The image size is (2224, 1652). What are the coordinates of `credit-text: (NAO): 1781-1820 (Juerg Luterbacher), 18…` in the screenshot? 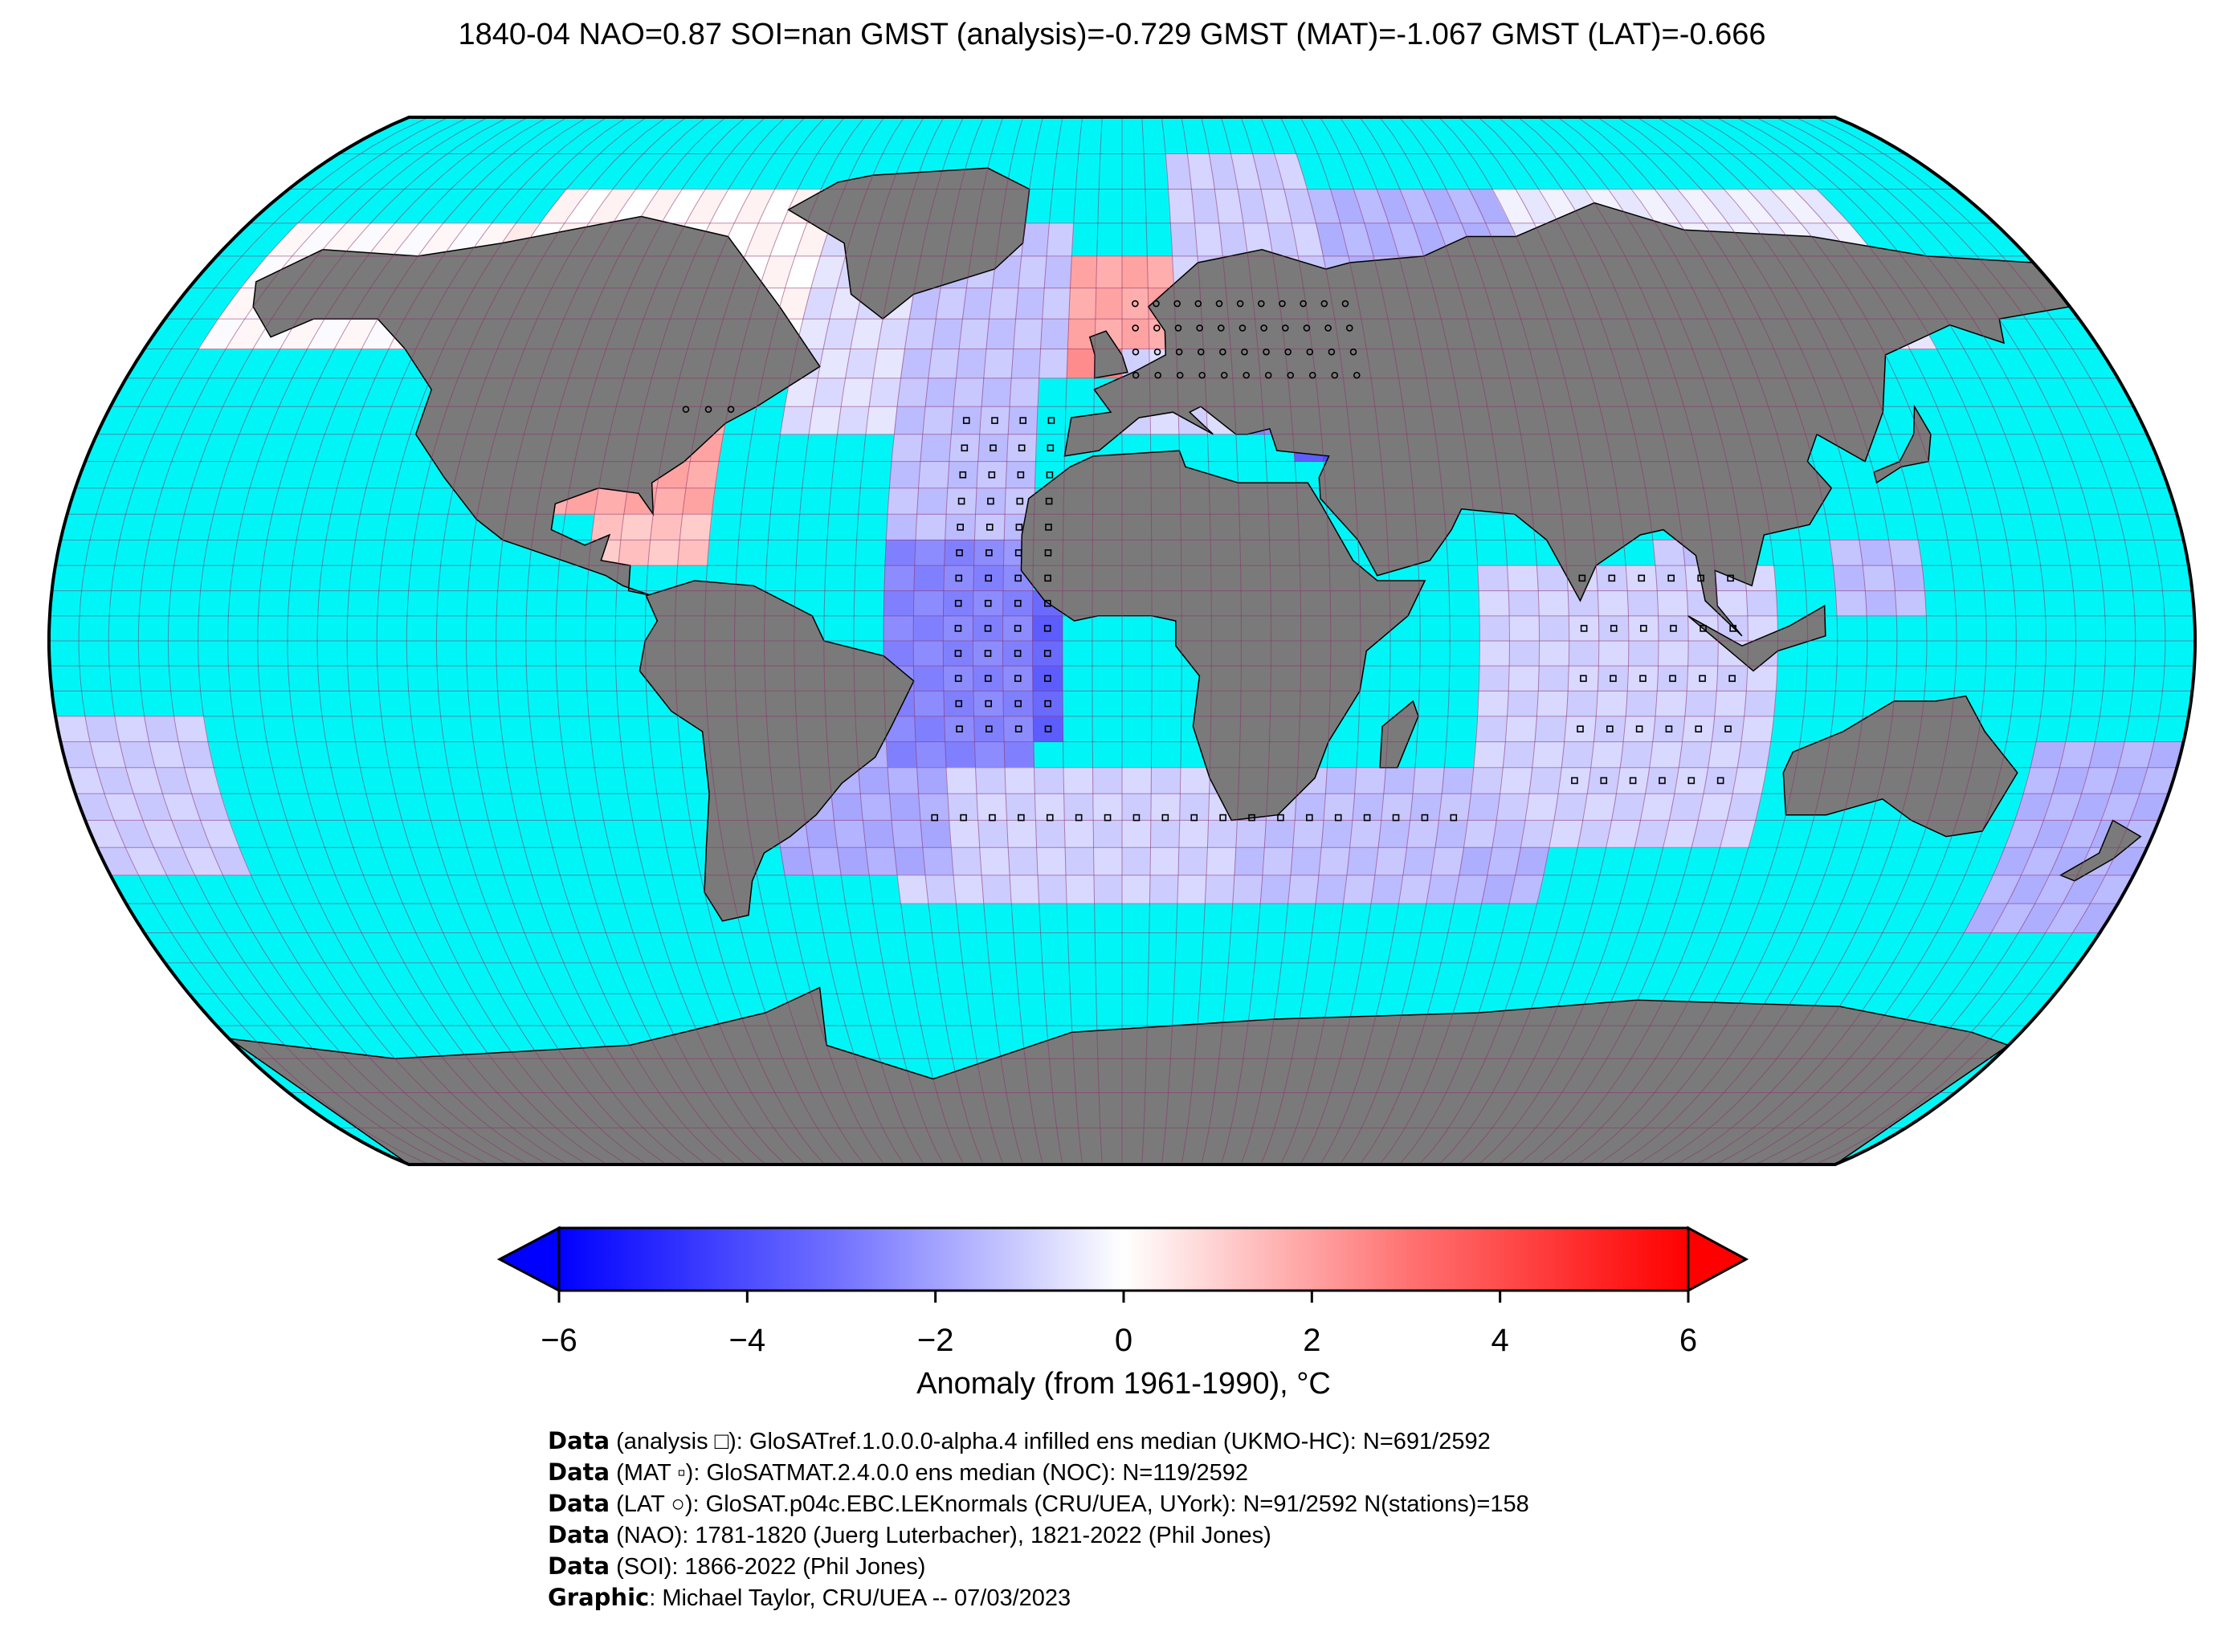 It's located at (940, 1535).